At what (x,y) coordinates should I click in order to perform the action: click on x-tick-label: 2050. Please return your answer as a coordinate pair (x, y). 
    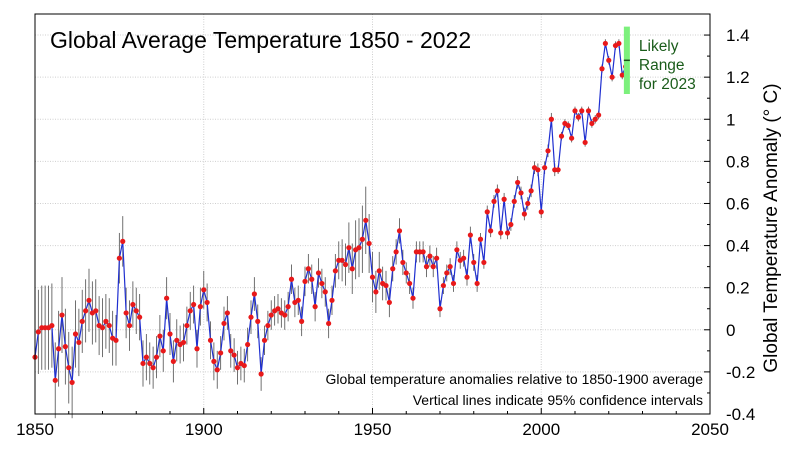
    Looking at the image, I should click on (710, 429).